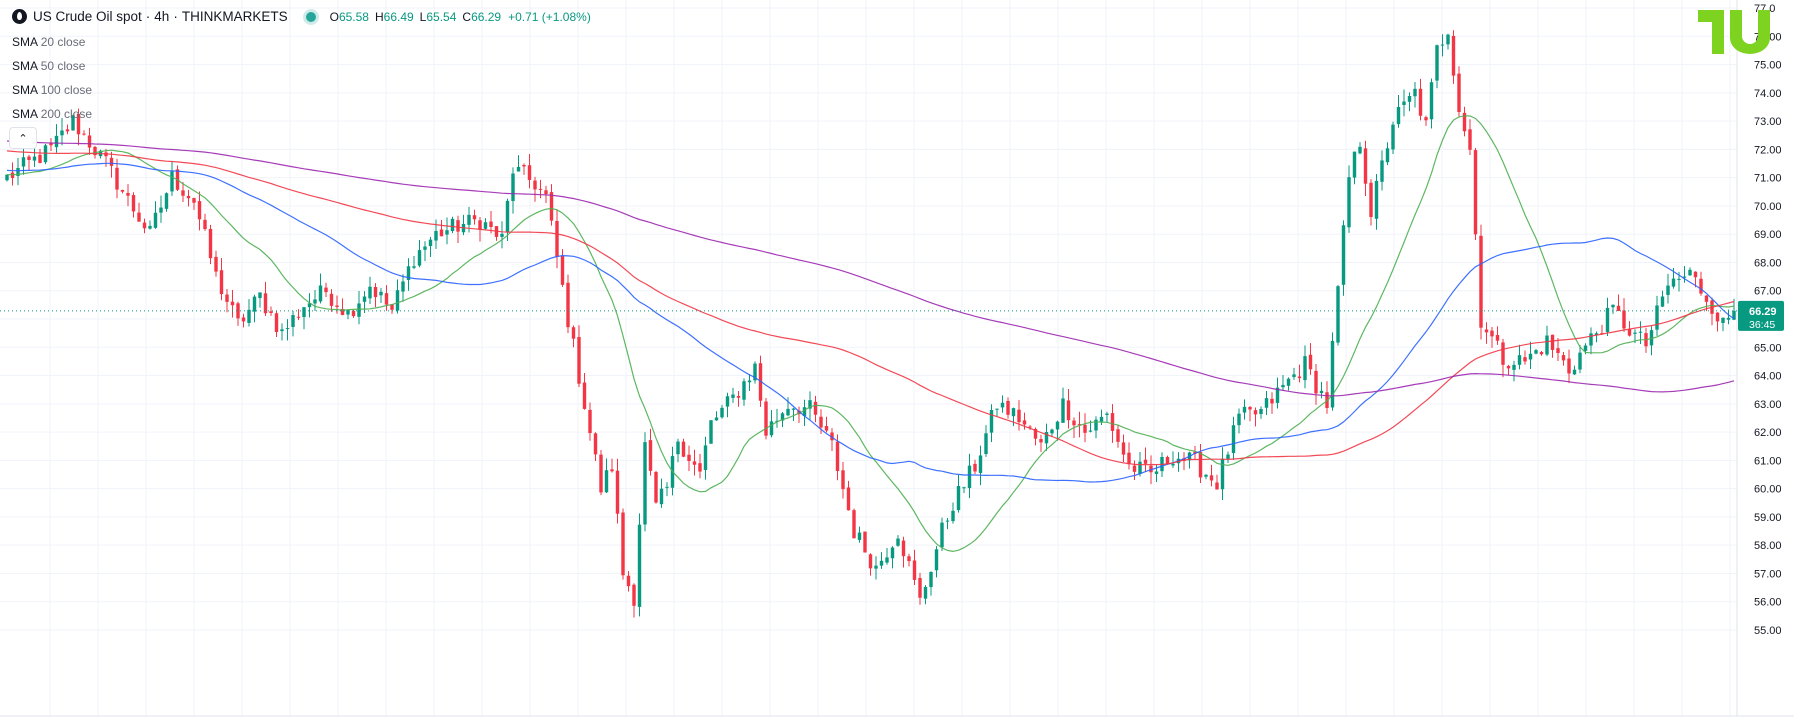 Image resolution: width=1794 pixels, height=724 pixels. What do you see at coordinates (1768, 94) in the screenshot?
I see `price-axis-tick: 74.00` at bounding box center [1768, 94].